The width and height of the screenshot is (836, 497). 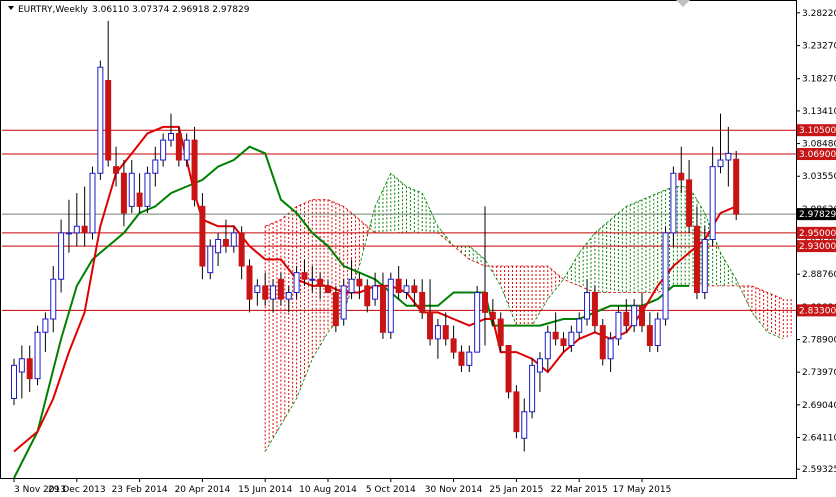 I want to click on chart-menu-arrow-icon, so click(x=11, y=8).